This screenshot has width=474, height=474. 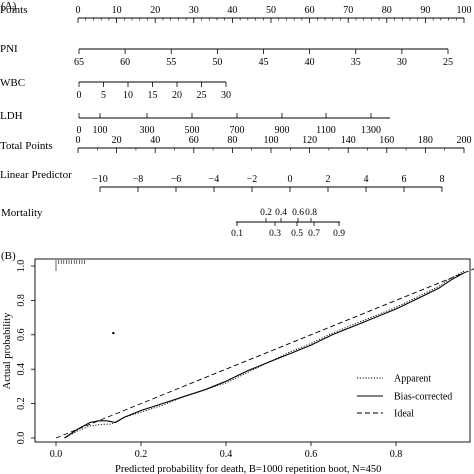 I want to click on nomogram-row-total-points: Total Points 0 20 40 60 80 100 120 140 160 180 200, so click(x=236, y=144).